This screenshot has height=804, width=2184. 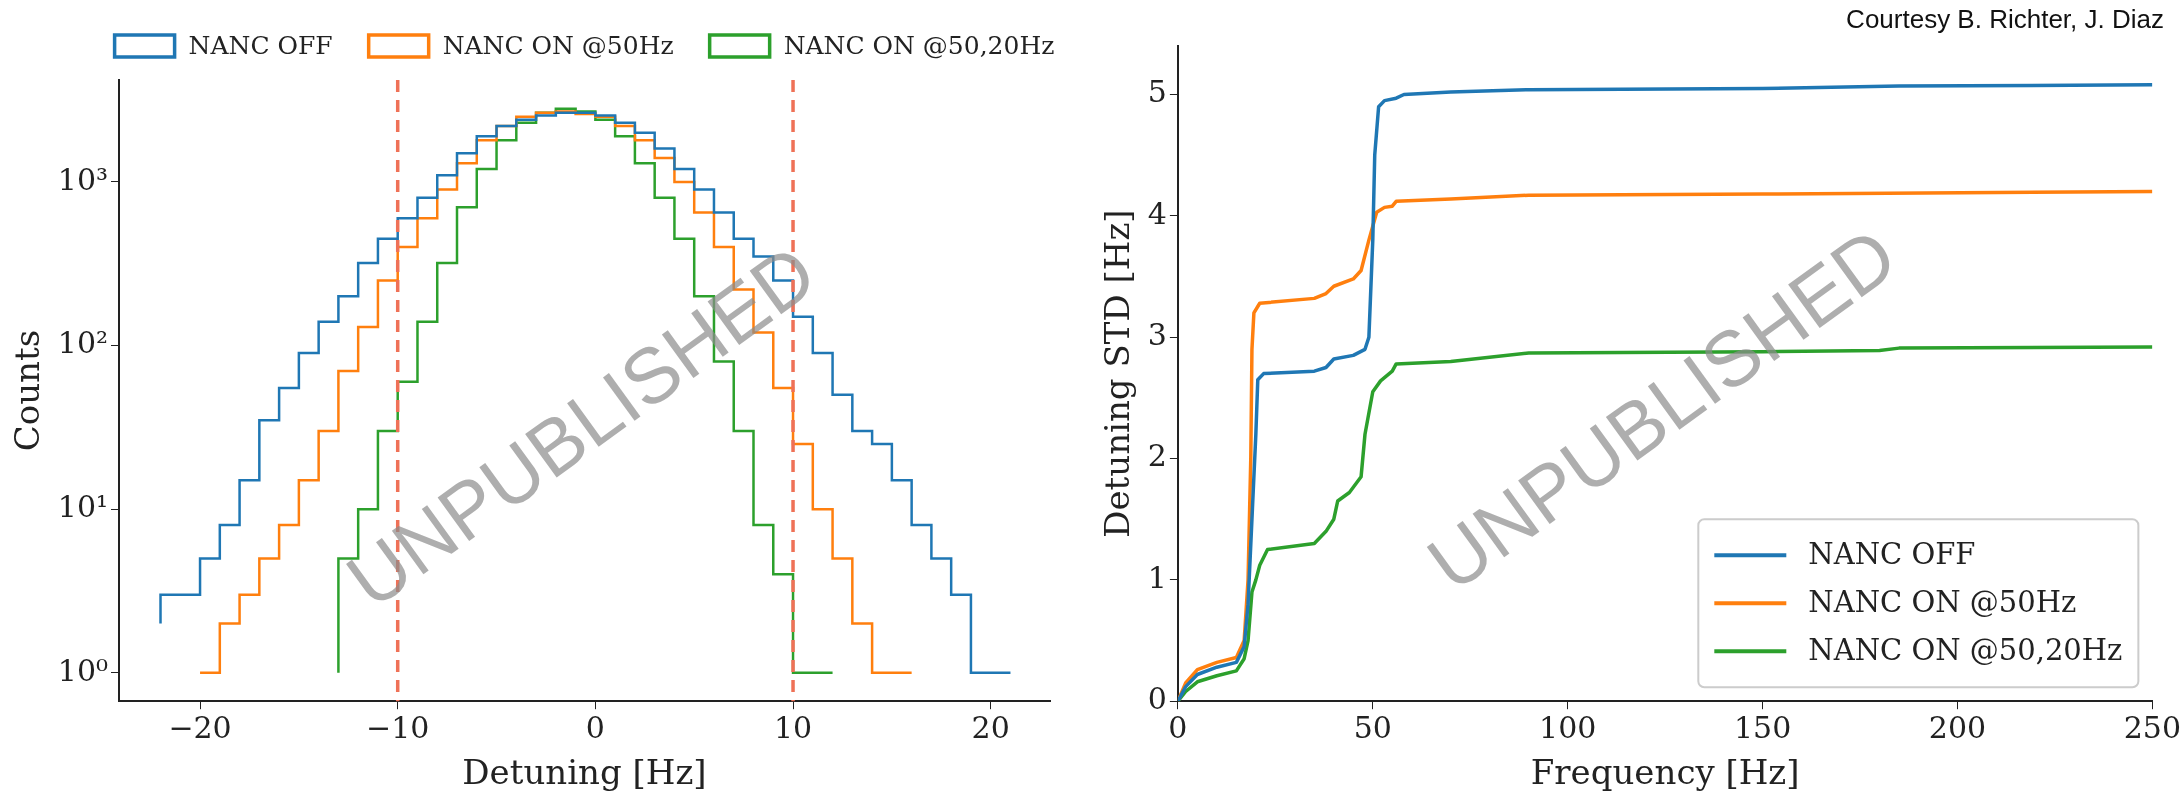 I want to click on y-tick-label: 5, so click(x=1157, y=92).